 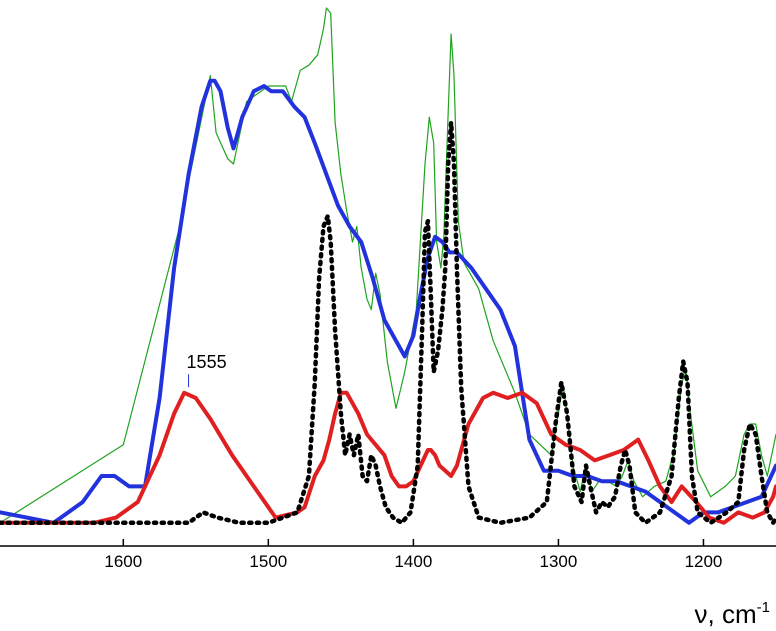 I want to click on x-tick-label-1400: 1400, so click(x=413, y=561).